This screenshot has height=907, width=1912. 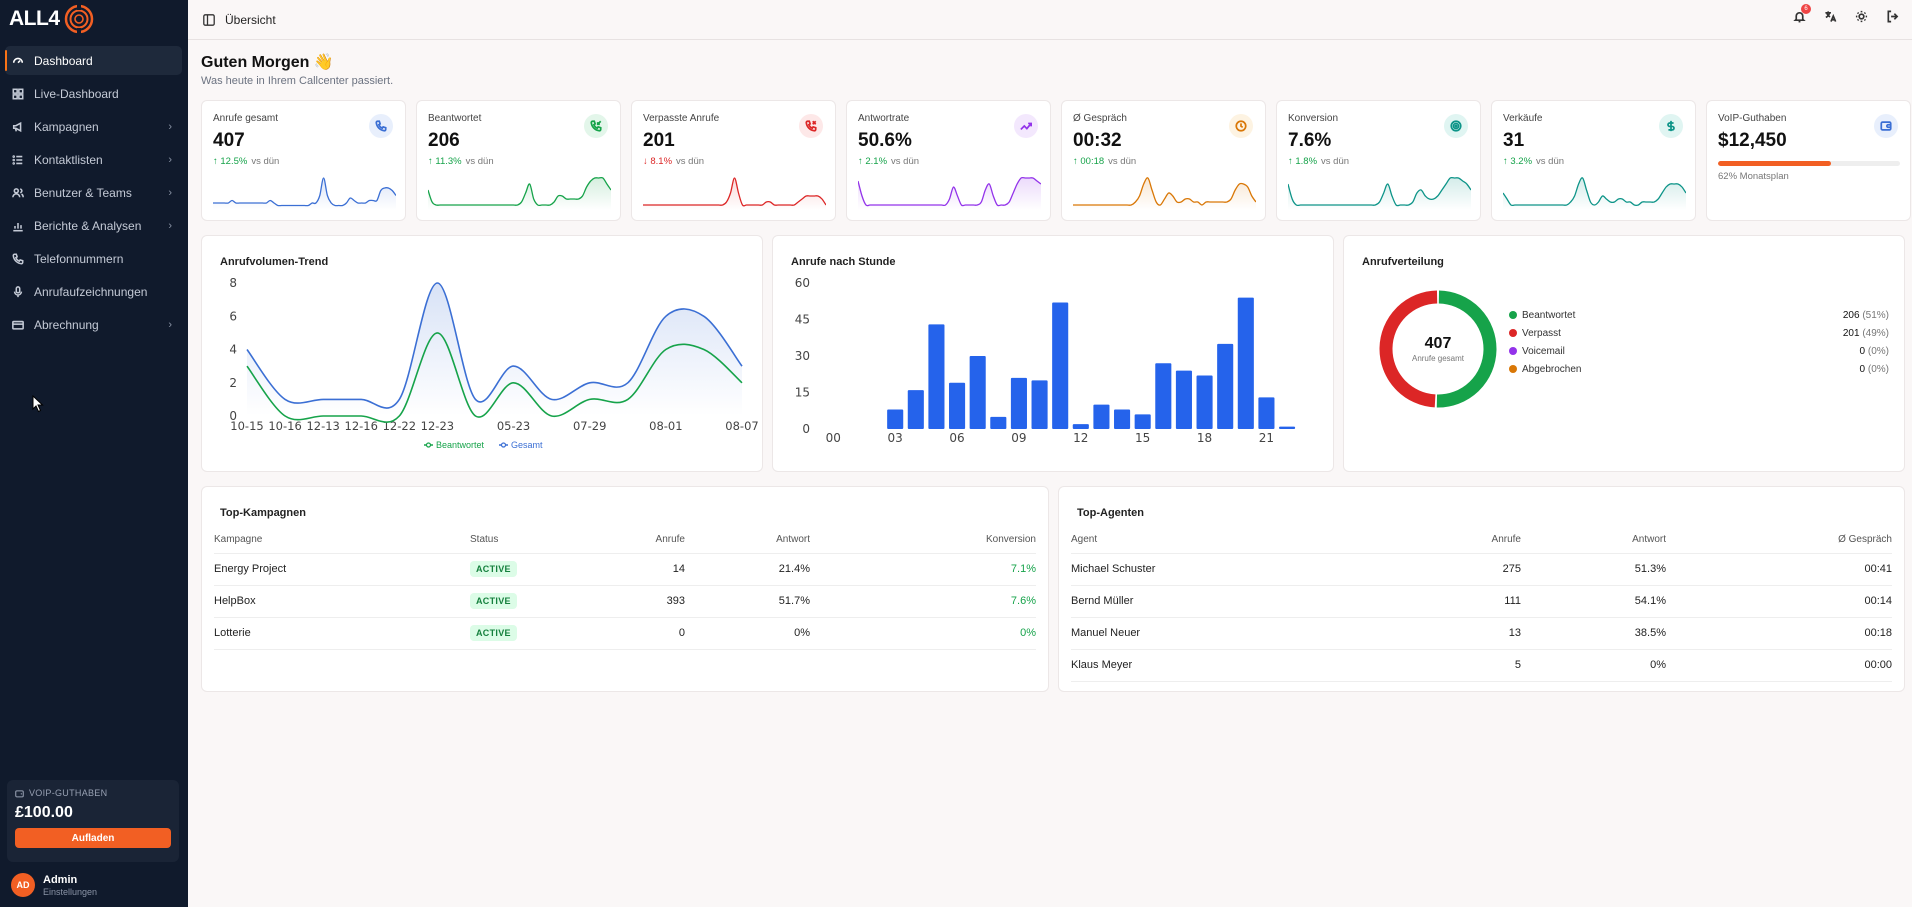 I want to click on phone-icon, so click(x=18, y=258).